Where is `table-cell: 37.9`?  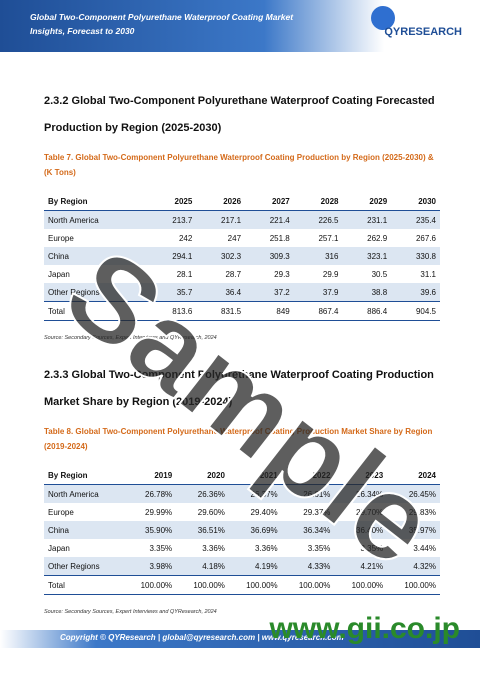 table-cell: 37.9 is located at coordinates (318, 292).